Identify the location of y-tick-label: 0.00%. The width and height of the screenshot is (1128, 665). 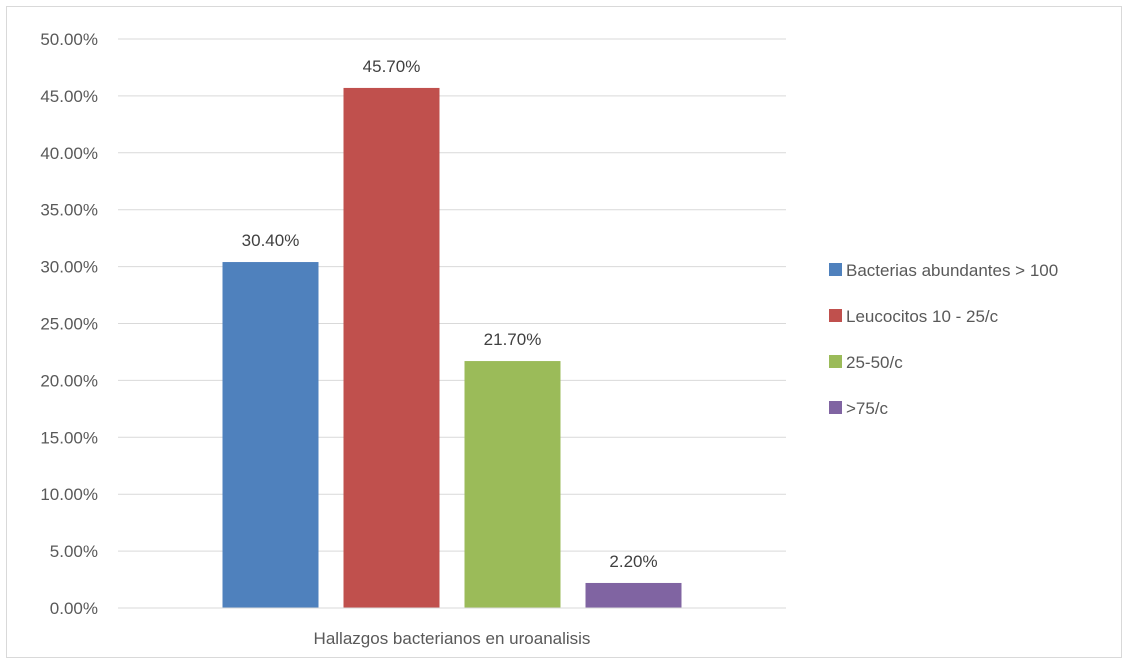
(74, 608).